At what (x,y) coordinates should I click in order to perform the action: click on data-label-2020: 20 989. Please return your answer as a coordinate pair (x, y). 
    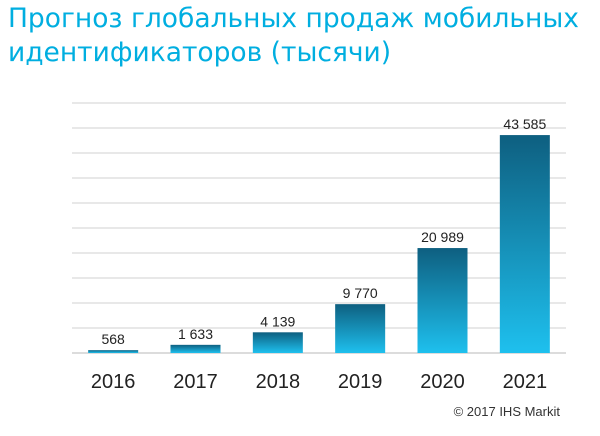
    Looking at the image, I should click on (442, 237).